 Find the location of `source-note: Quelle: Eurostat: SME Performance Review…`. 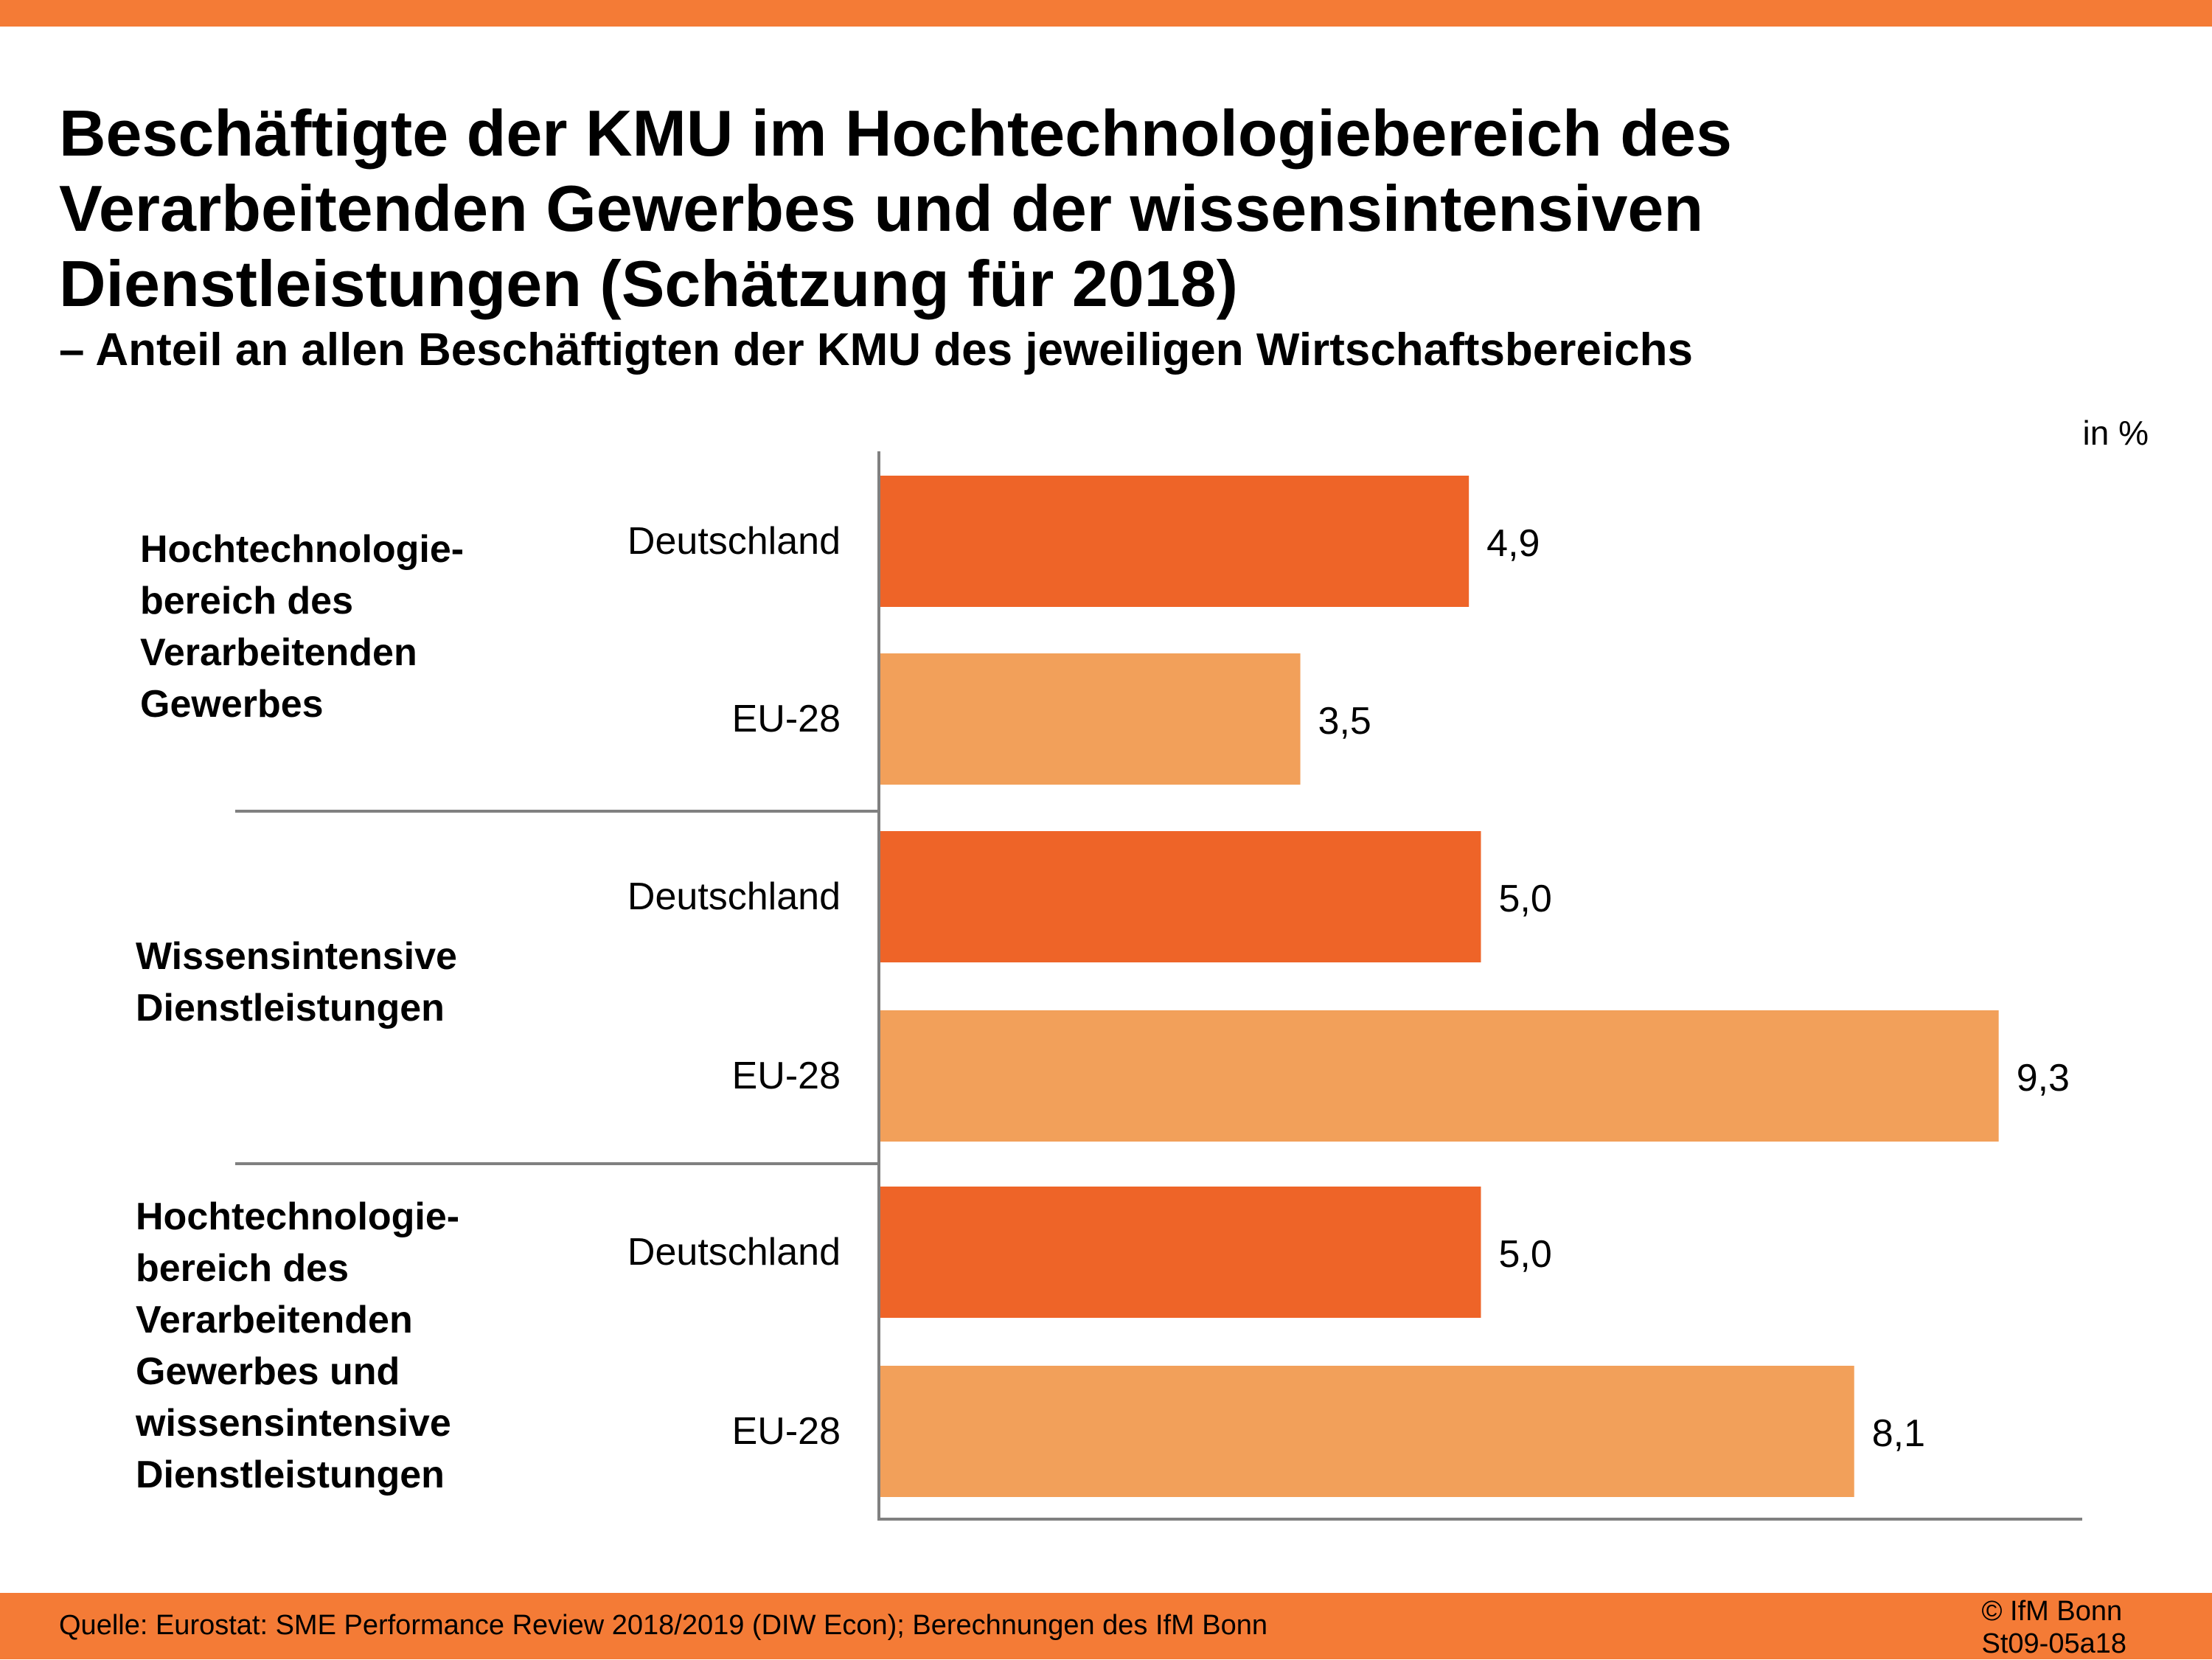

source-note: Quelle: Eurostat: SME Performance Review… is located at coordinates (663, 1625).